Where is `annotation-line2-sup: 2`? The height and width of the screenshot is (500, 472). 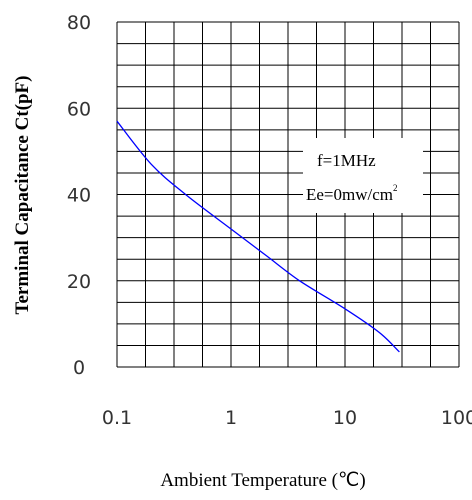 annotation-line2-sup: 2 is located at coordinates (395, 188).